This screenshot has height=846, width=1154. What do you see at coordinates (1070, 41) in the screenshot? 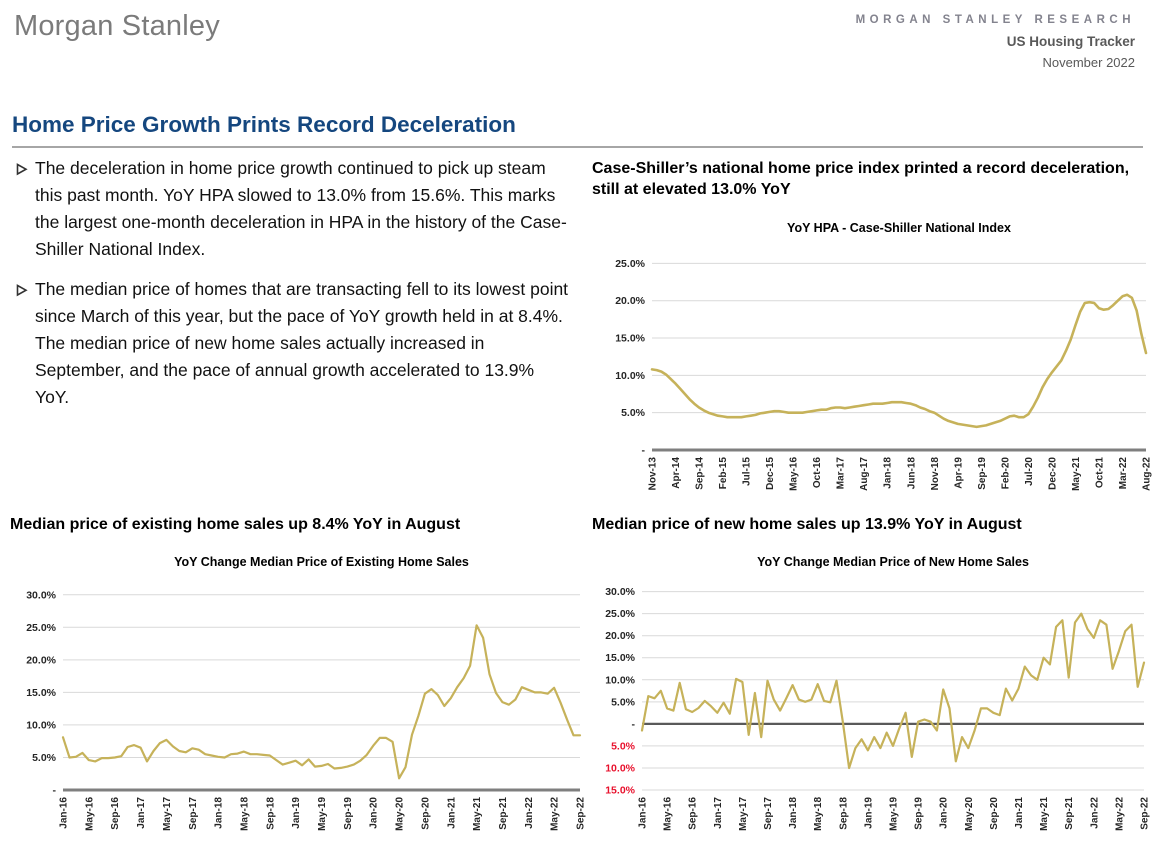
I see `report-product-name: US Housing Tracker` at bounding box center [1070, 41].